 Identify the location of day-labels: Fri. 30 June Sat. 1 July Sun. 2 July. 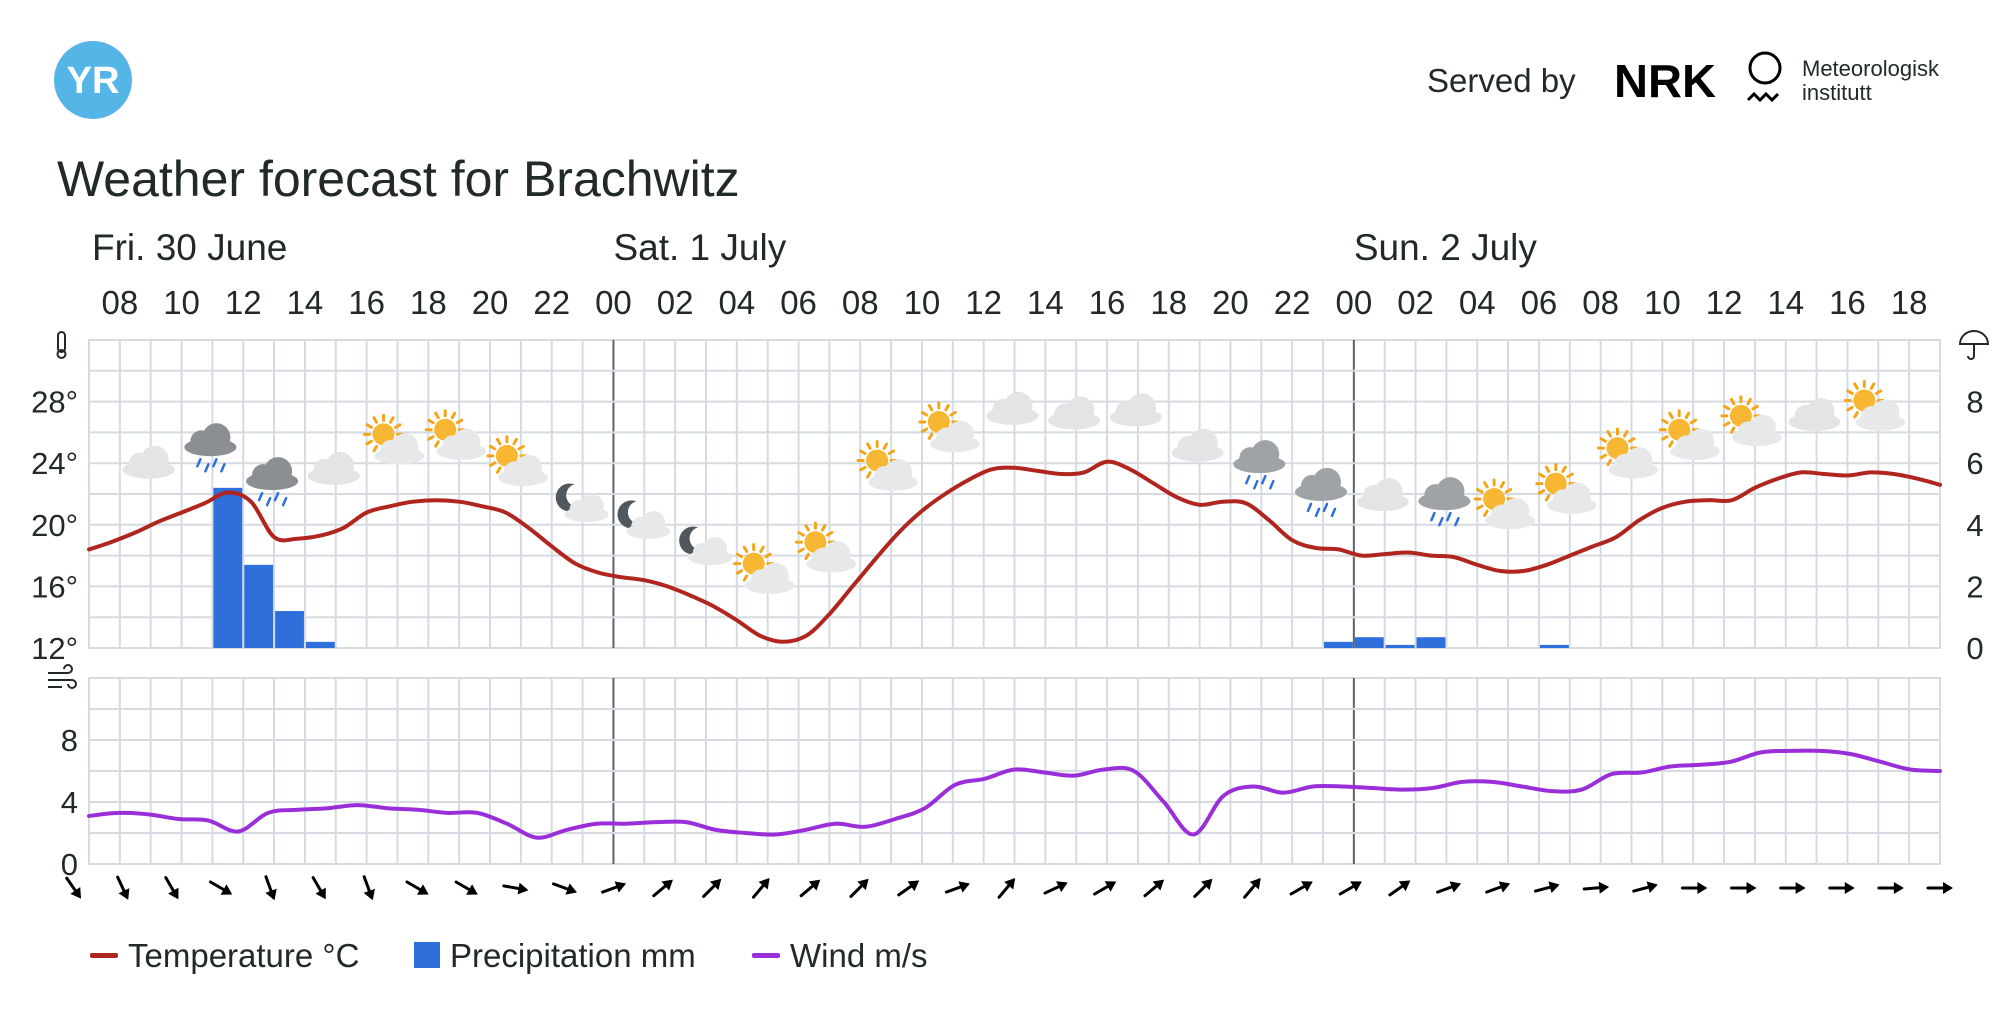
(814, 247).